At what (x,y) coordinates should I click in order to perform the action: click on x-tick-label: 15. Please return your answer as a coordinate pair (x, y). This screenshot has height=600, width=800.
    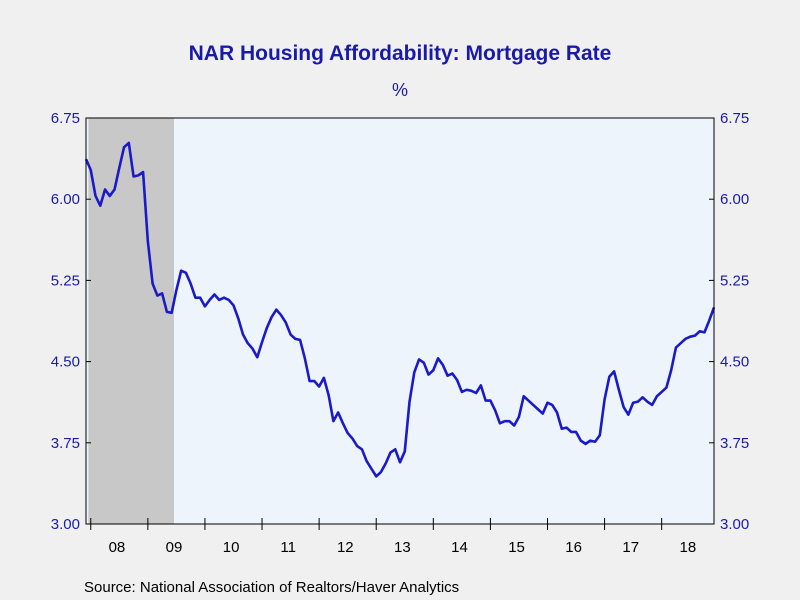
    Looking at the image, I should click on (516, 547).